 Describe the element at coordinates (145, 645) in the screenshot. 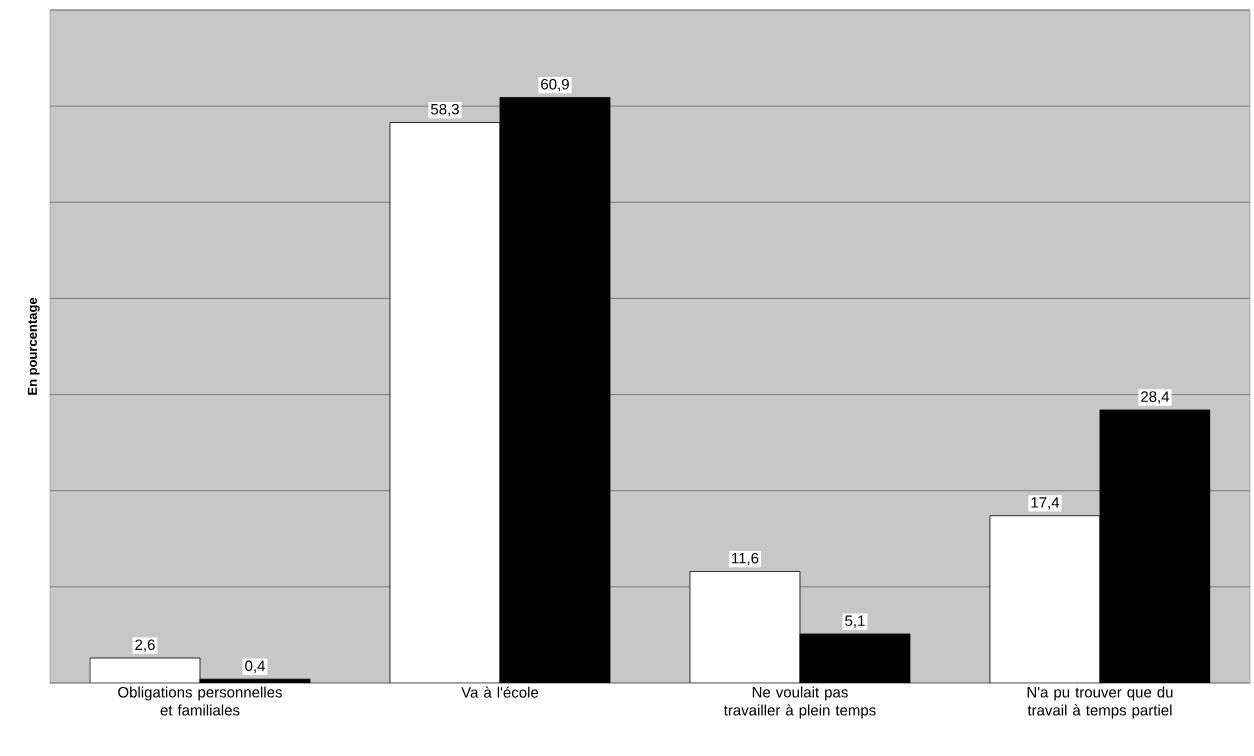

I see `data-label: 2,6` at that location.